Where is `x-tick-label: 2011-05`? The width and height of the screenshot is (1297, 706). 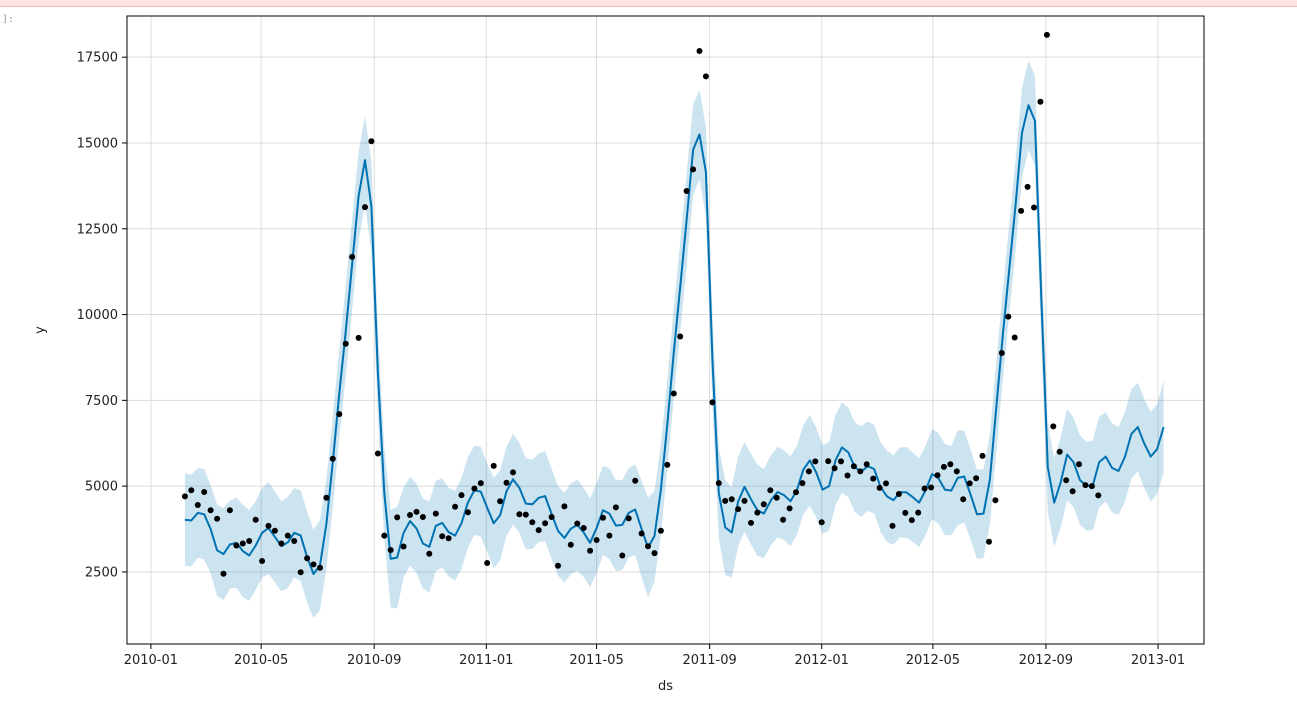
x-tick-label: 2011-05 is located at coordinates (596, 660).